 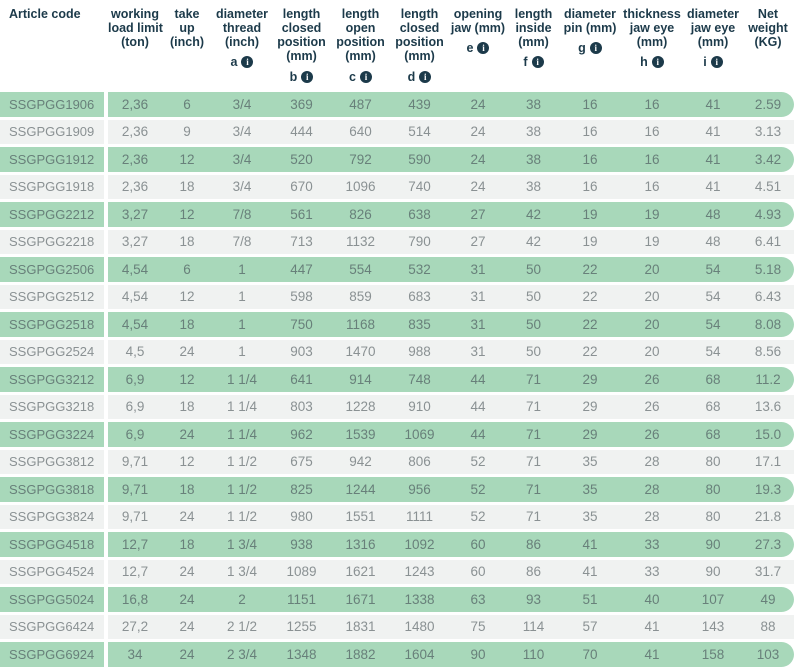 What do you see at coordinates (768, 379) in the screenshot?
I see `value-cell: 11.2` at bounding box center [768, 379].